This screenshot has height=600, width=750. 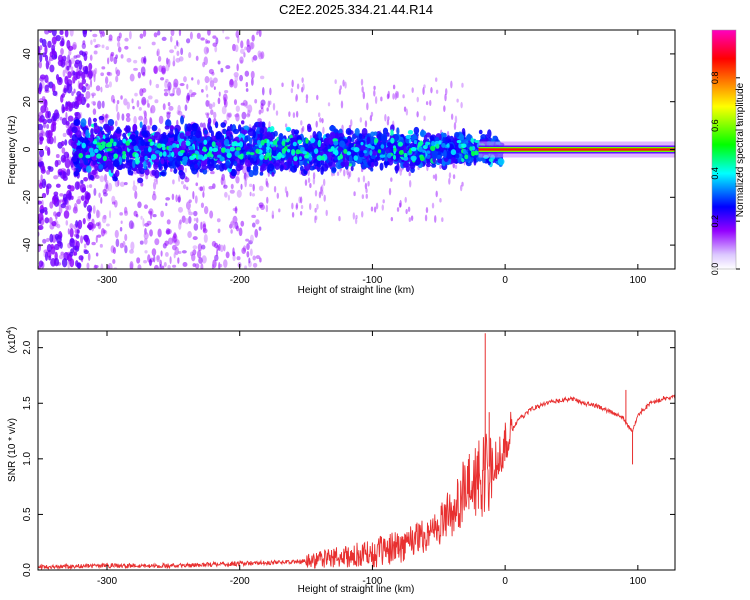 I want to click on svg-text: (x104), so click(x=12, y=340).